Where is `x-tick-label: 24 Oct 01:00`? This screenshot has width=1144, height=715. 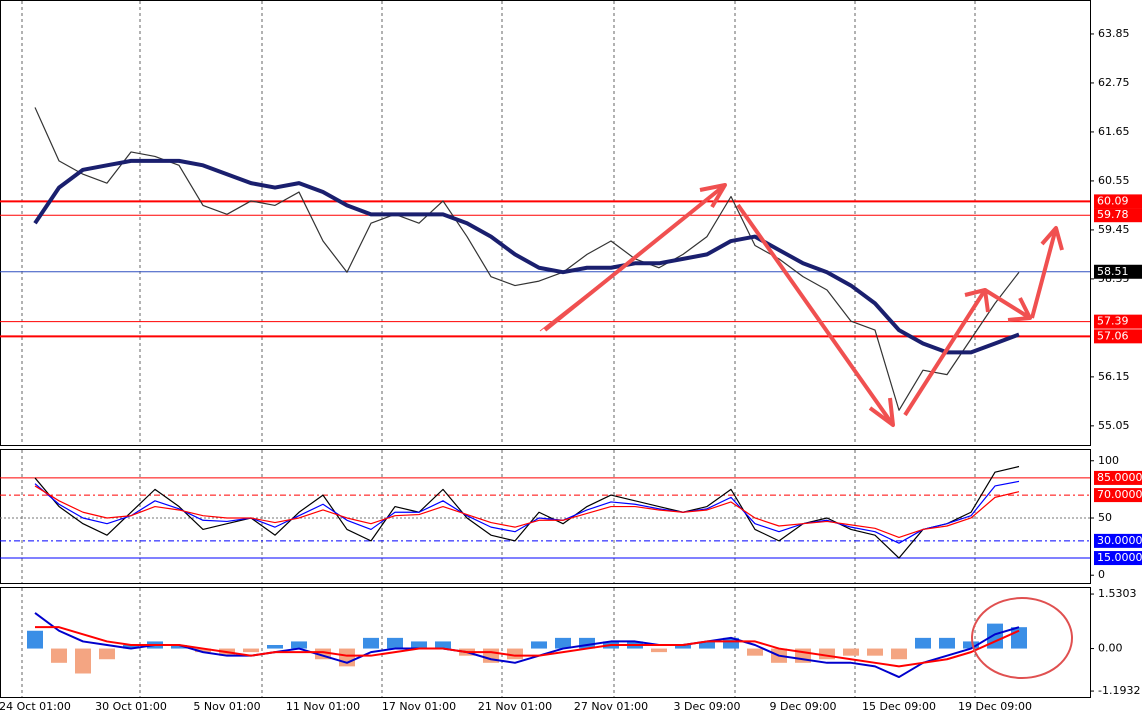
x-tick-label: 24 Oct 01:00 is located at coordinates (35, 706).